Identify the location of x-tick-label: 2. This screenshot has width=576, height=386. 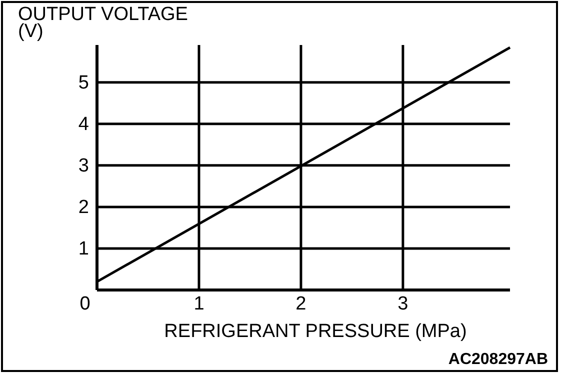
(301, 303).